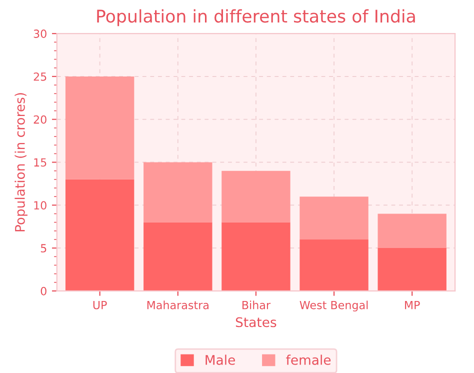 The image size is (474, 373). I want to click on legend-label: Male, so click(220, 359).